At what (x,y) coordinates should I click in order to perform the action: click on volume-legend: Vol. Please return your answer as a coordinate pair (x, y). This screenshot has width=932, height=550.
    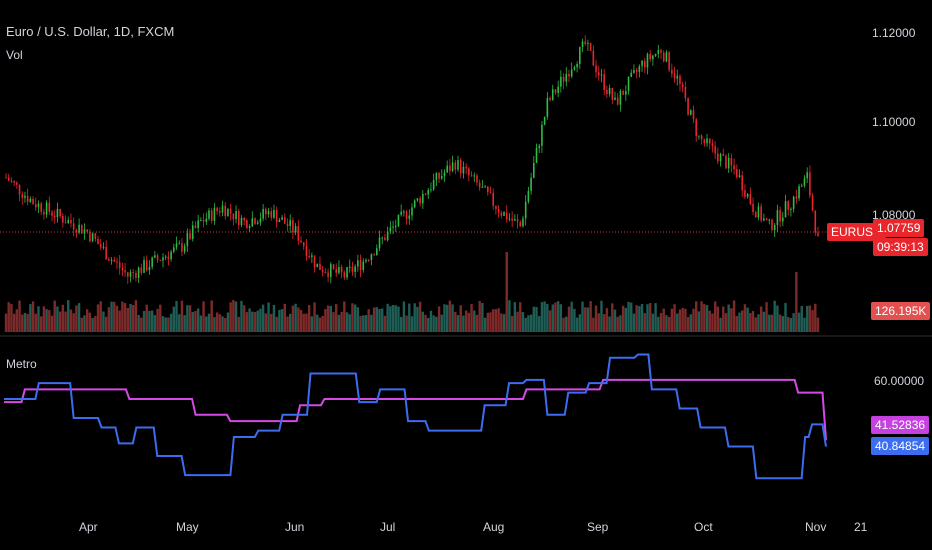
    Looking at the image, I should click on (14, 55).